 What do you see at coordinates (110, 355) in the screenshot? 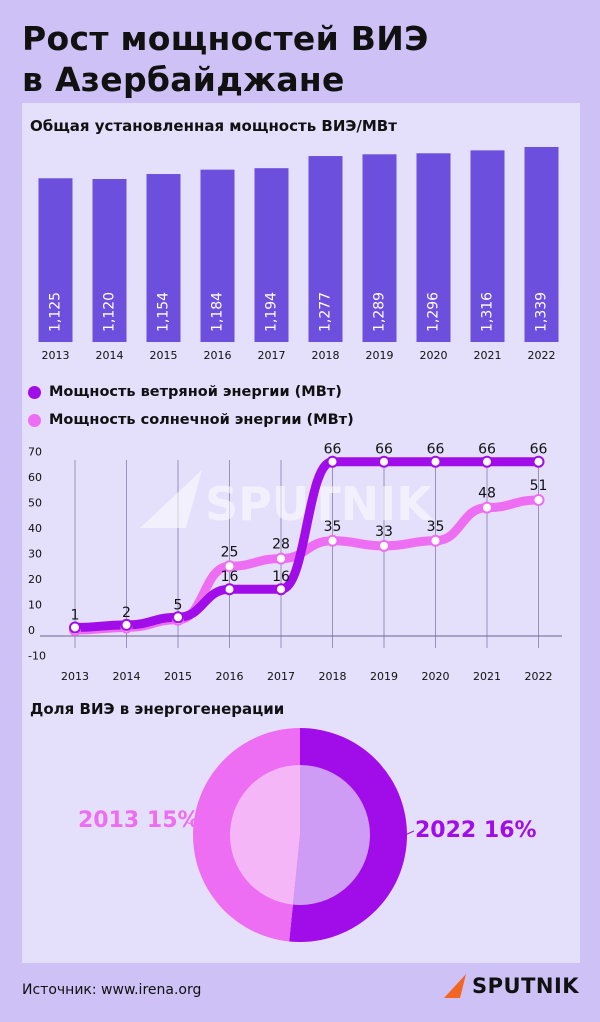
I see `bar-x-tick-2014: 2014` at bounding box center [110, 355].